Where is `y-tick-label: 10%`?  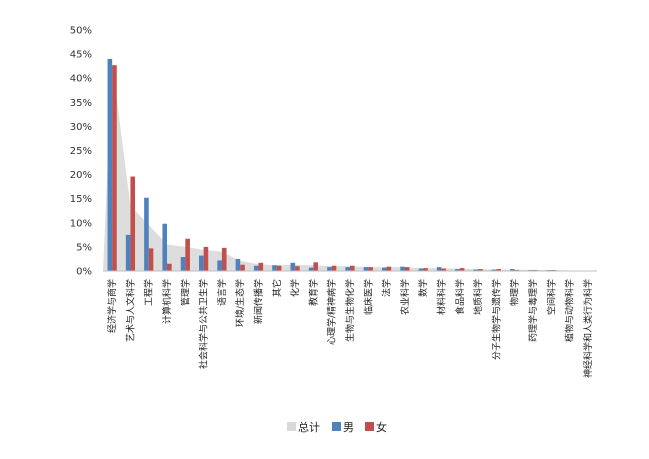 y-tick-label: 10% is located at coordinates (81, 223).